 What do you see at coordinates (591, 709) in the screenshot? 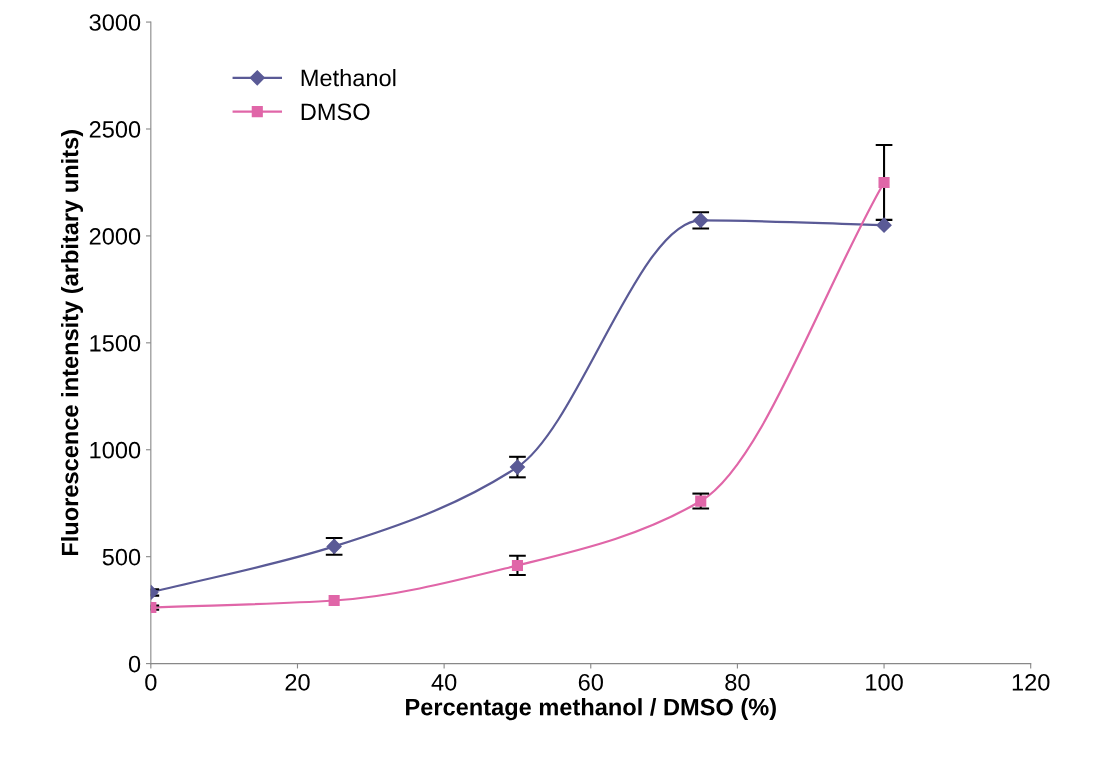
I see `x-axis-title: Percentage methanol / DMSO (%)` at bounding box center [591, 709].